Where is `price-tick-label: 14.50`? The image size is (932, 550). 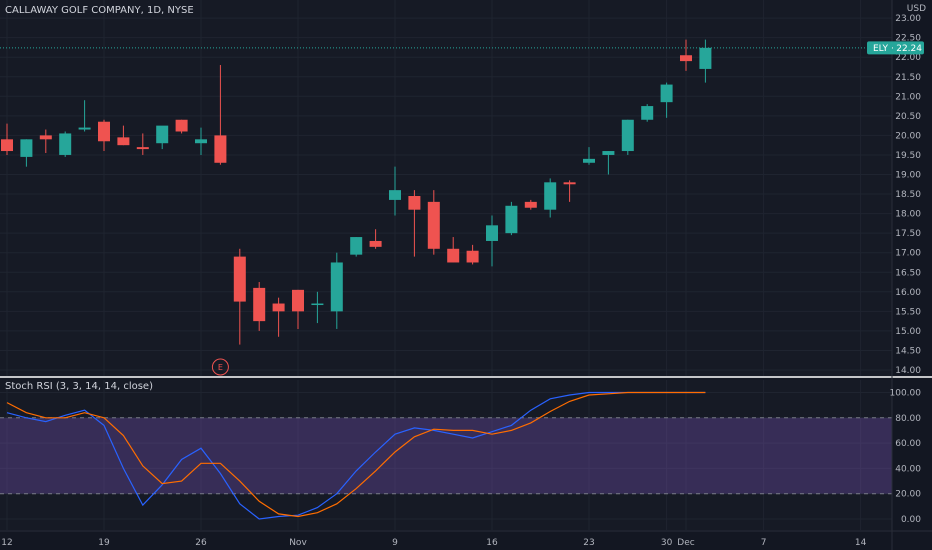
price-tick-label: 14.50 is located at coordinates (908, 351).